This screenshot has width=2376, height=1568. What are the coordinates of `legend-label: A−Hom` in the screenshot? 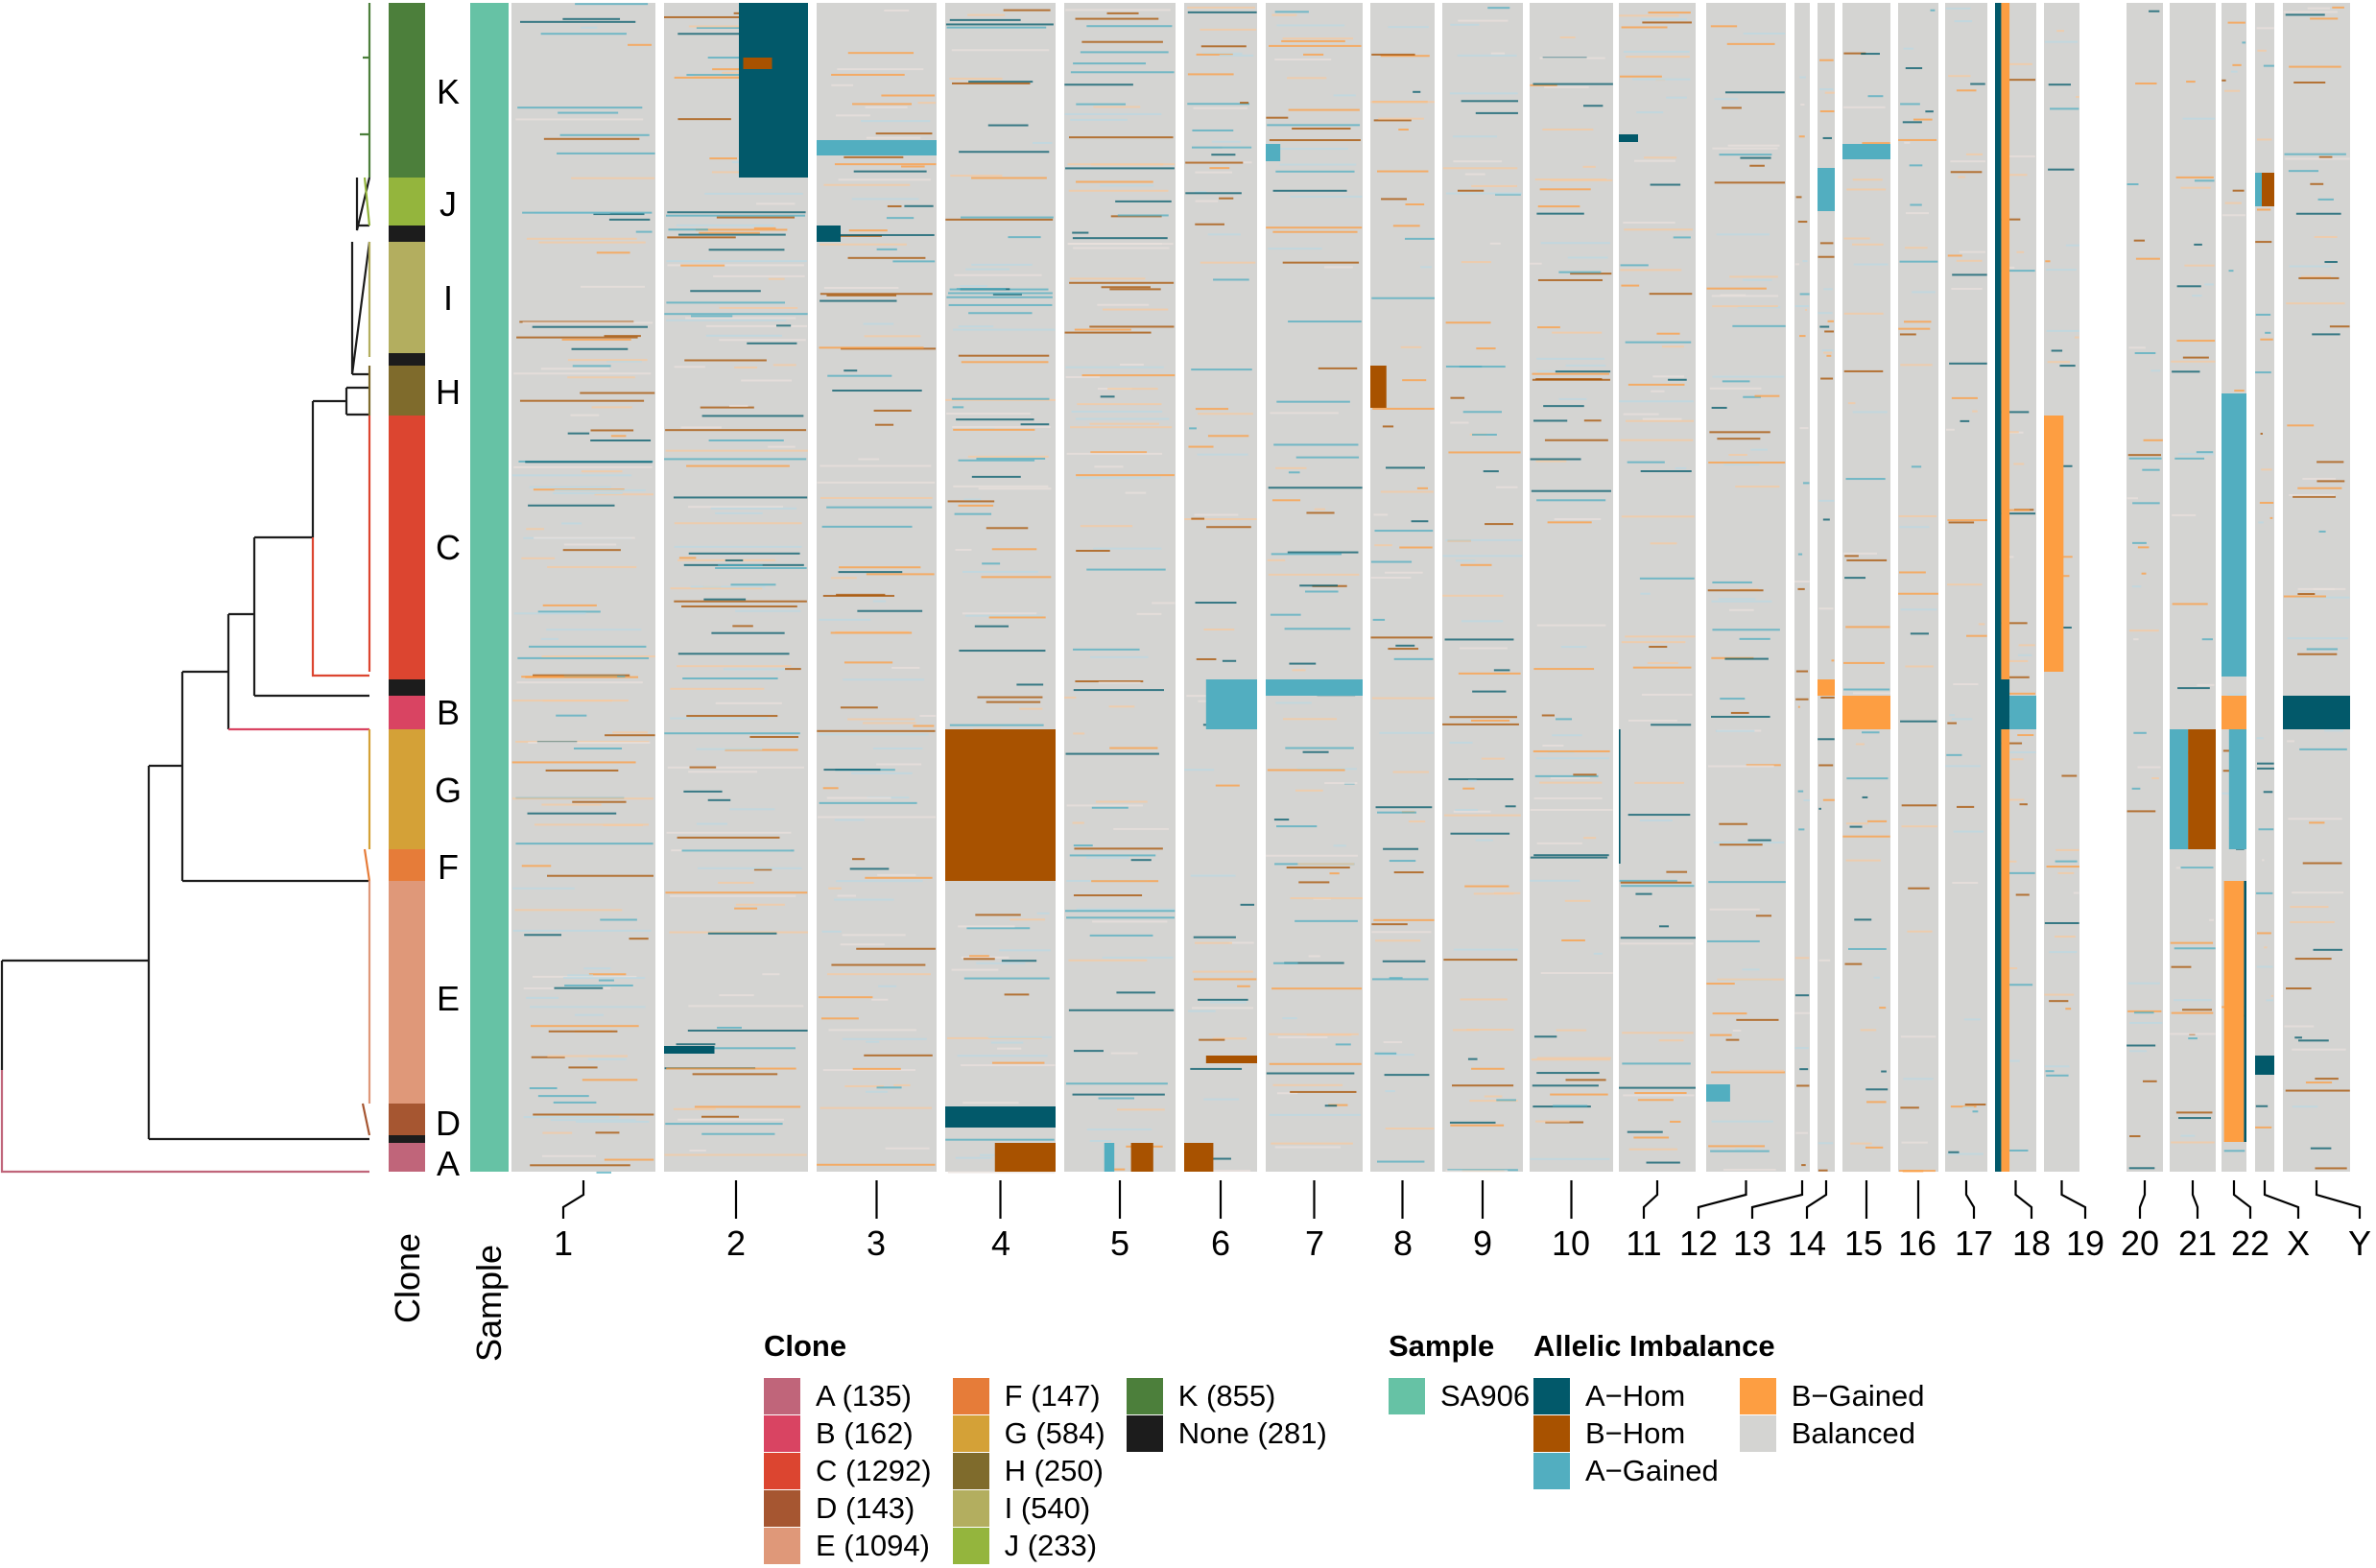 It's located at (1636, 1395).